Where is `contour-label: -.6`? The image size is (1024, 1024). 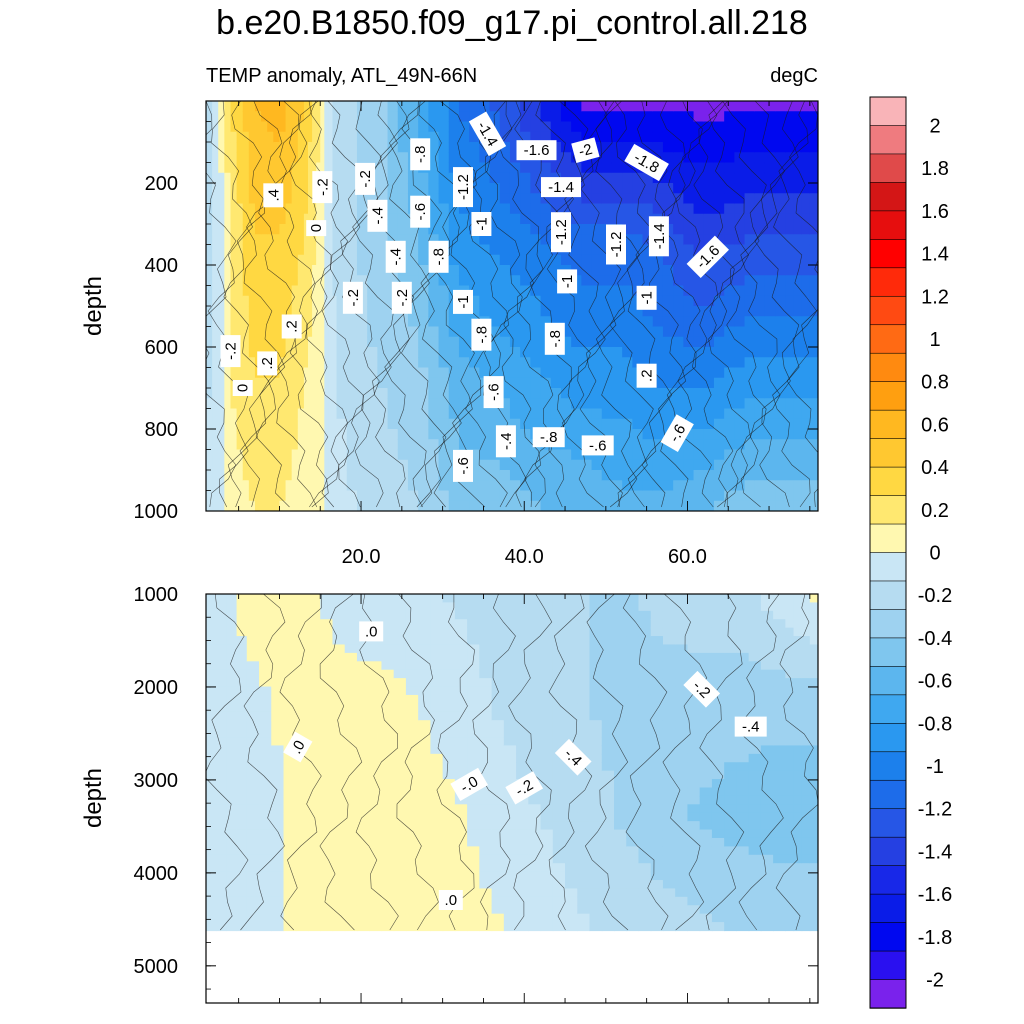
contour-label: -.6 is located at coordinates (420, 211).